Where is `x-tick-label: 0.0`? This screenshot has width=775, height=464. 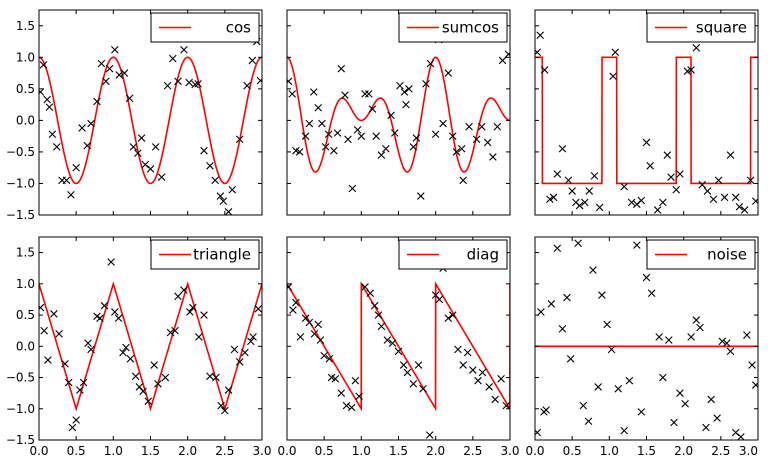
x-tick-label: 0.0 is located at coordinates (286, 451).